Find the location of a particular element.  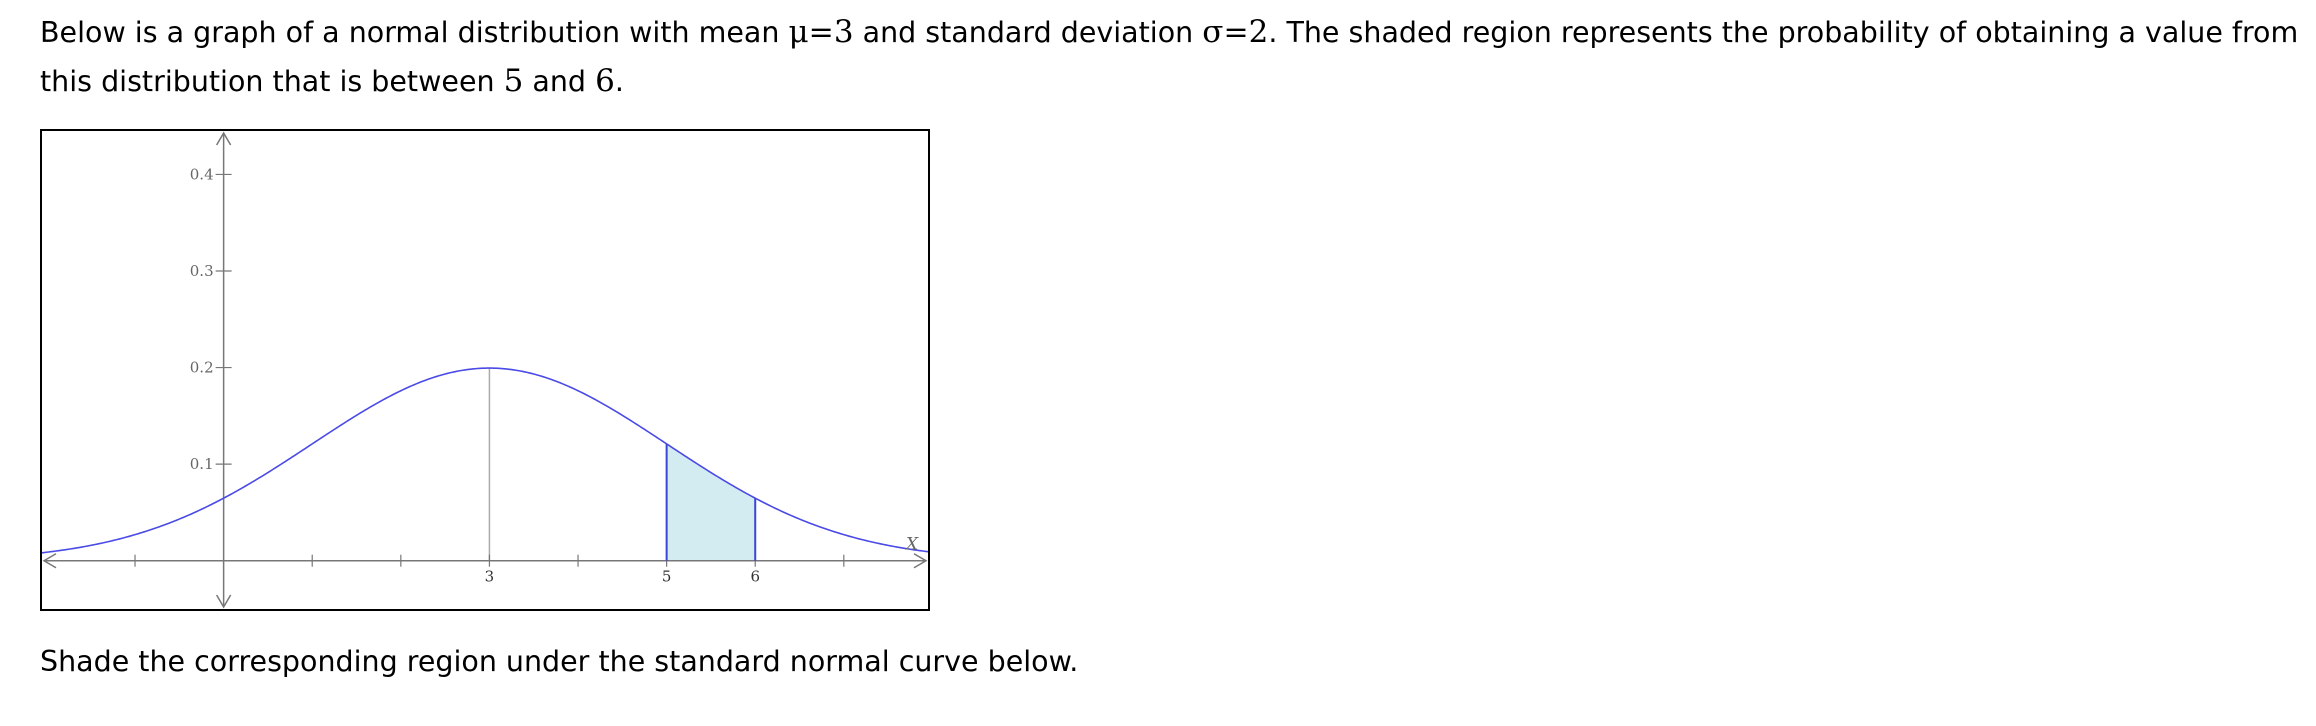

mu-symbol: μ is located at coordinates (798, 32).